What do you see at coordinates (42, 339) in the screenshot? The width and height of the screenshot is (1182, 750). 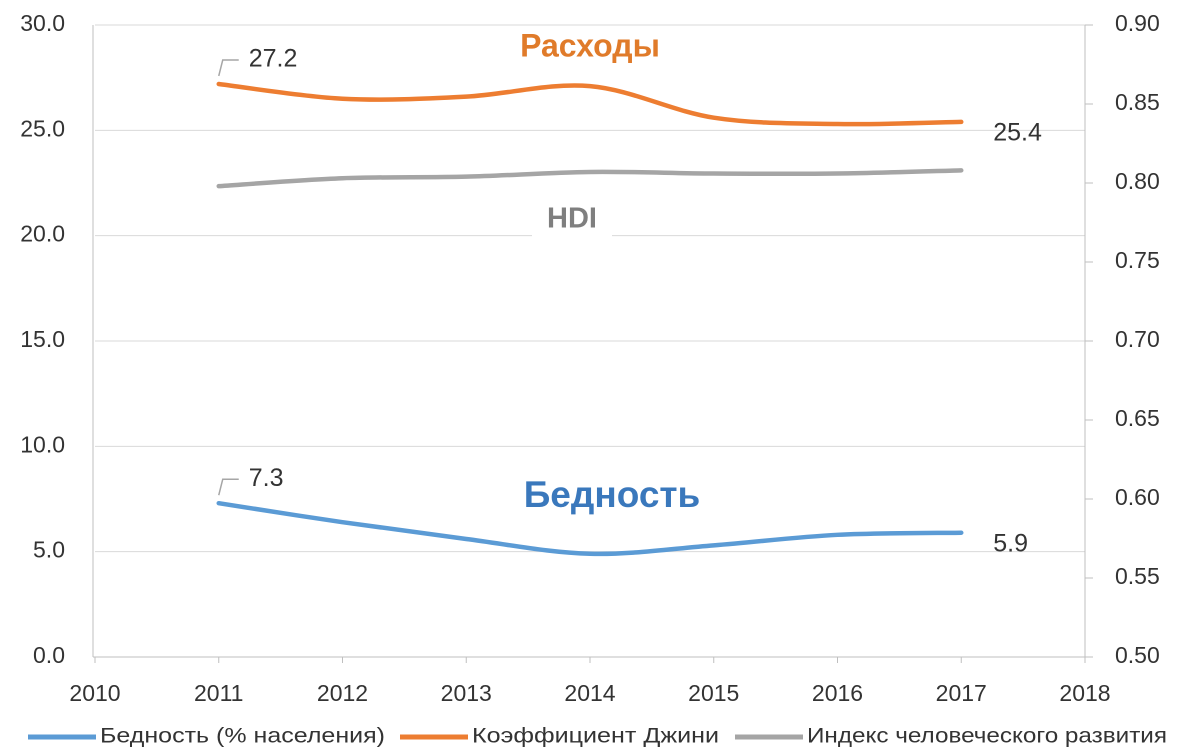 I see `y-tick-label: 15.0` at bounding box center [42, 339].